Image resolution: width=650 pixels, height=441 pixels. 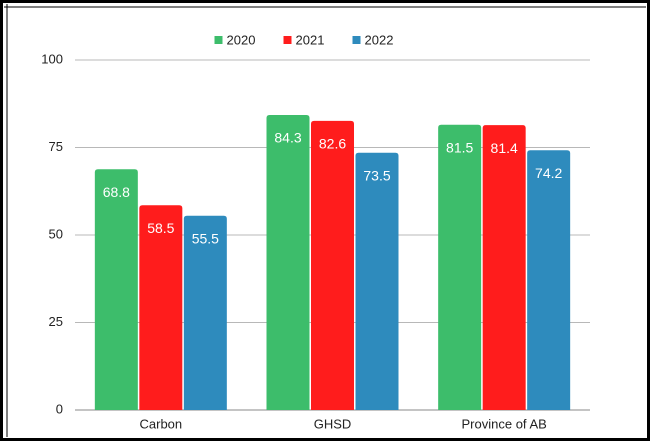 I want to click on y-tick-label: 25, so click(x=56, y=321).